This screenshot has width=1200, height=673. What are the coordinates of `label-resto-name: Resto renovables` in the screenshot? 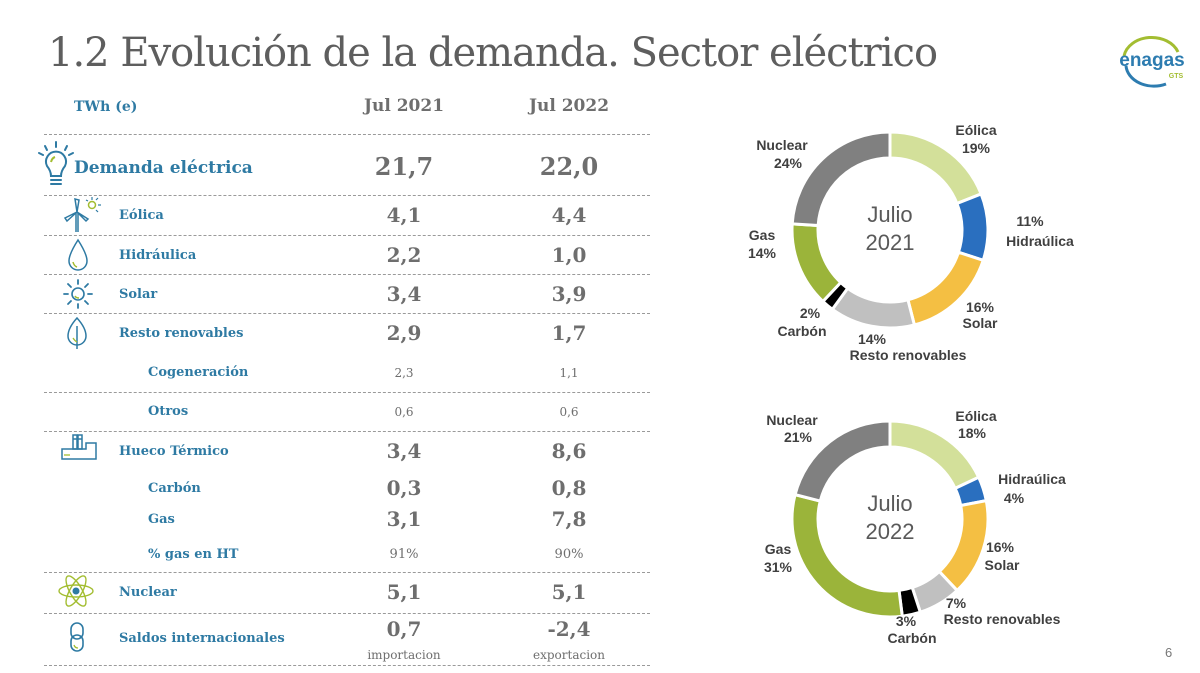 It's located at (1002, 619).